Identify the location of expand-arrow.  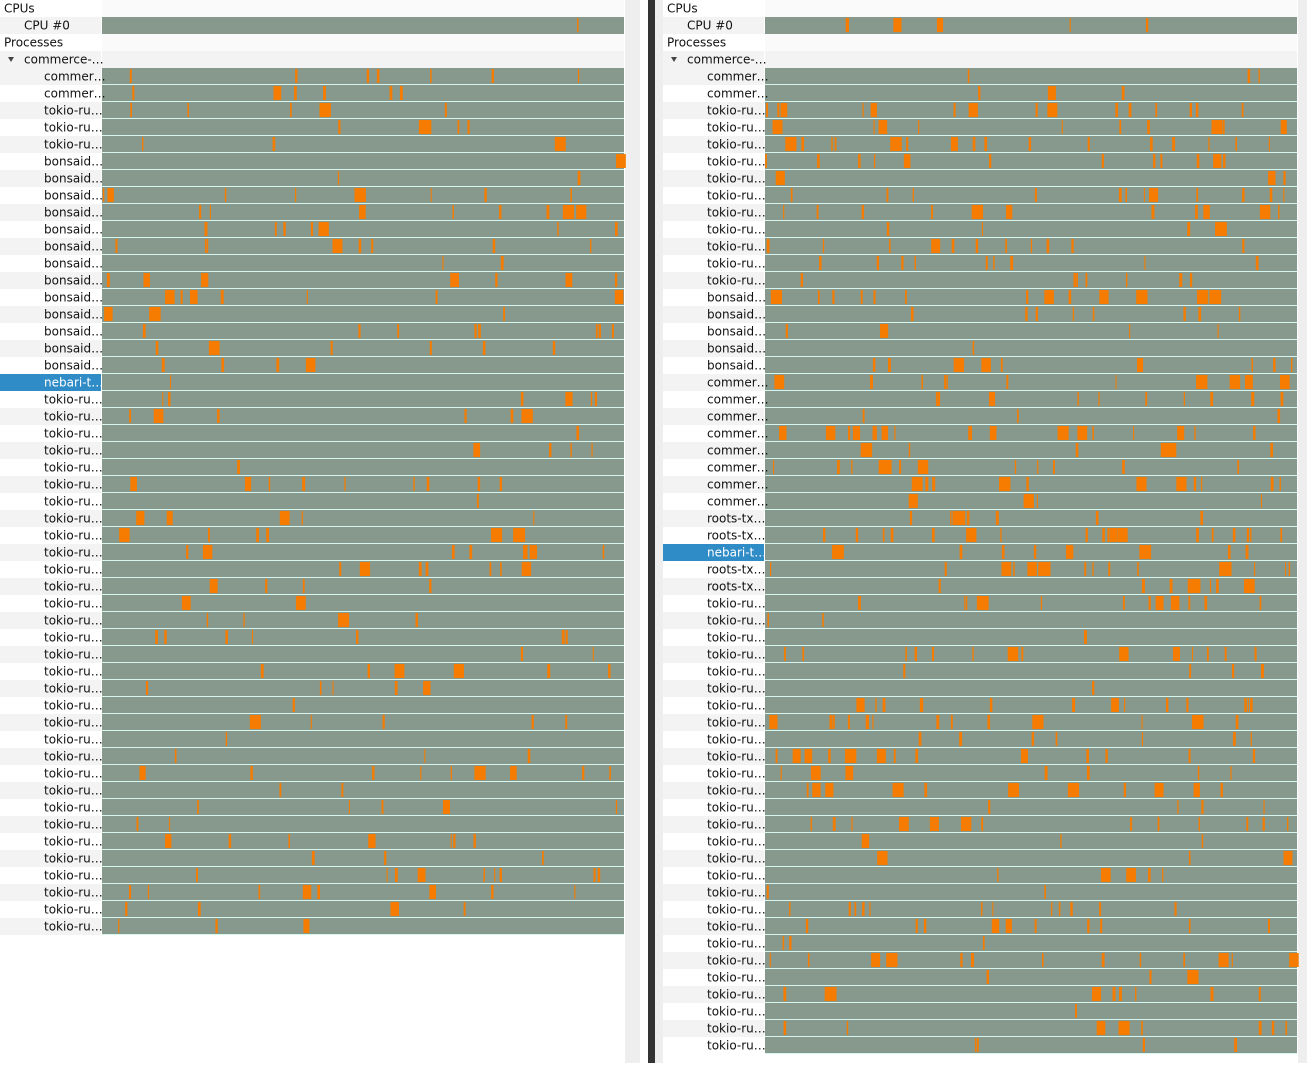
(674, 59).